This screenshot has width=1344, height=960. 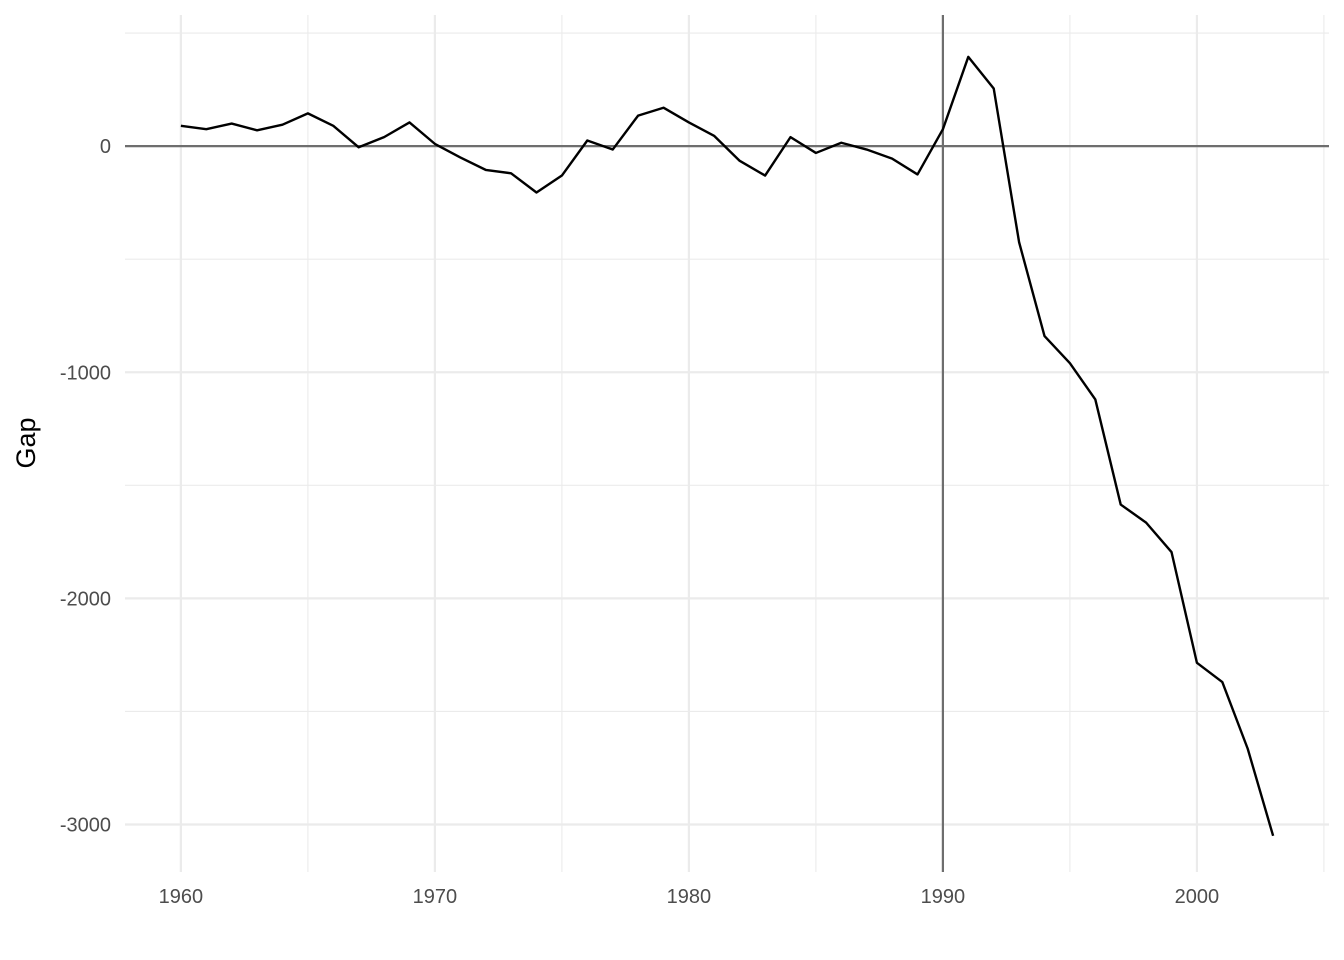 What do you see at coordinates (105, 147) in the screenshot?
I see `y-tick-label: 0` at bounding box center [105, 147].